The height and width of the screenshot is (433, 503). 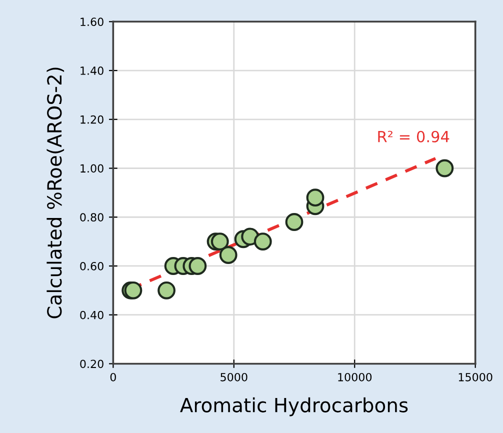 I want to click on x-tick-label: 15000, so click(x=475, y=377).